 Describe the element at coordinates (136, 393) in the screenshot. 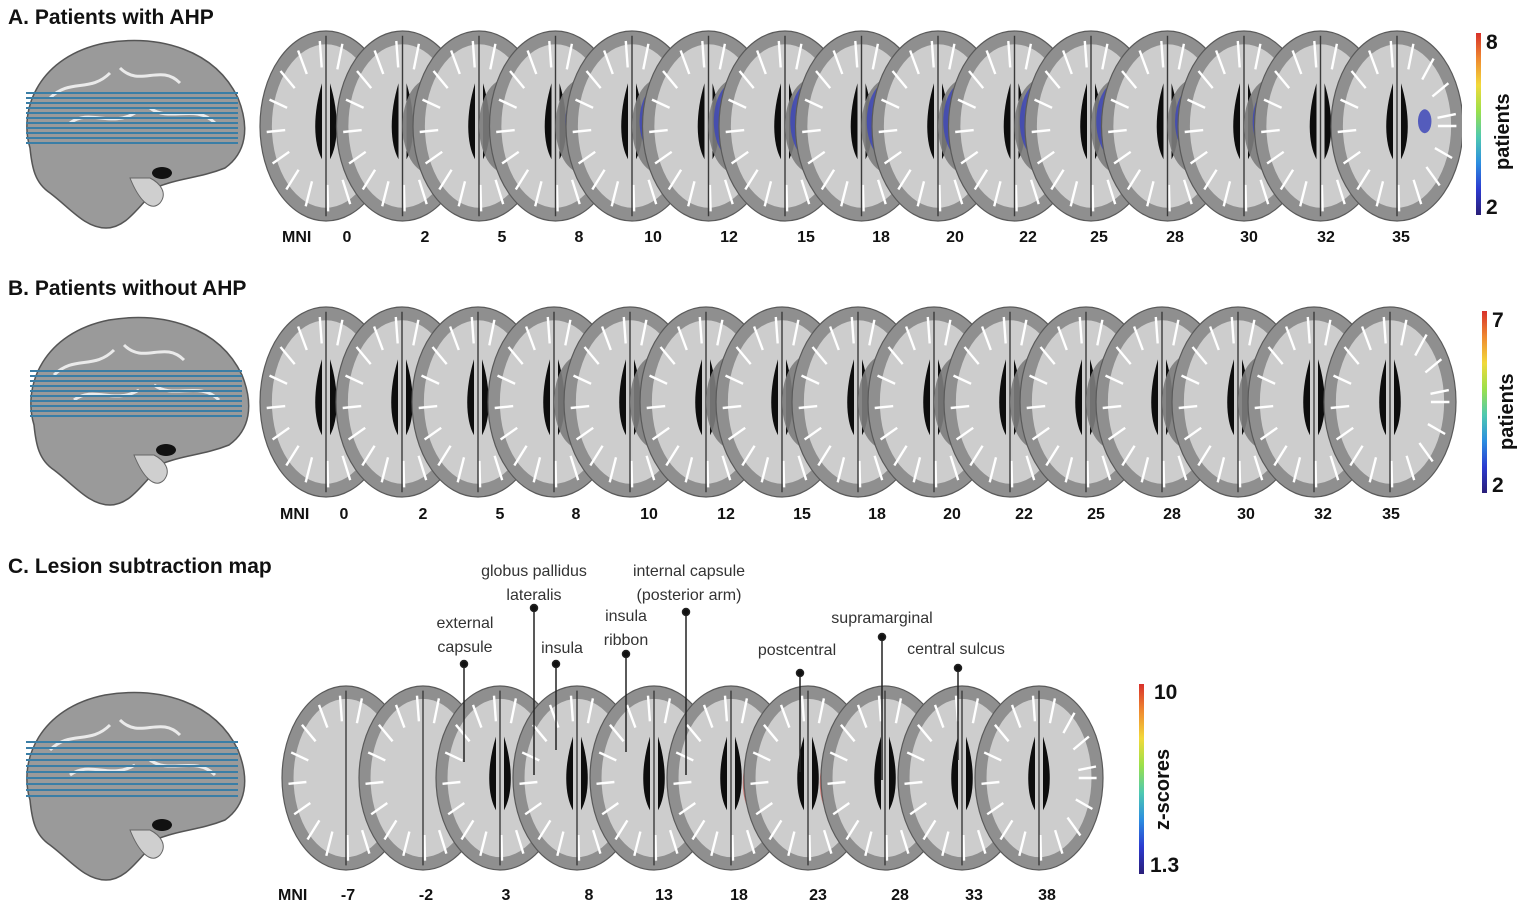

I see `slice-lines-b` at that location.